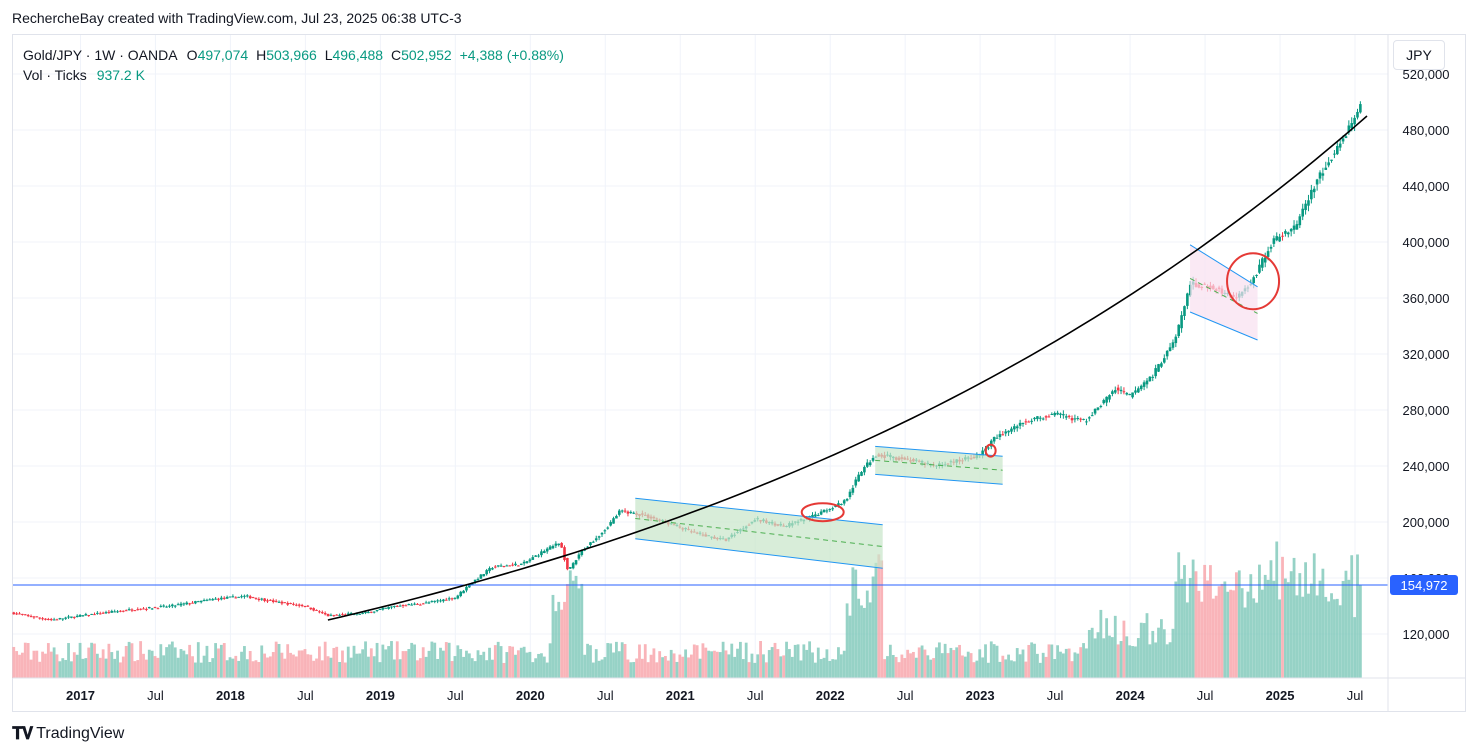 Image resolution: width=1479 pixels, height=756 pixels. I want to click on time-axis-label: 2022, so click(830, 695).